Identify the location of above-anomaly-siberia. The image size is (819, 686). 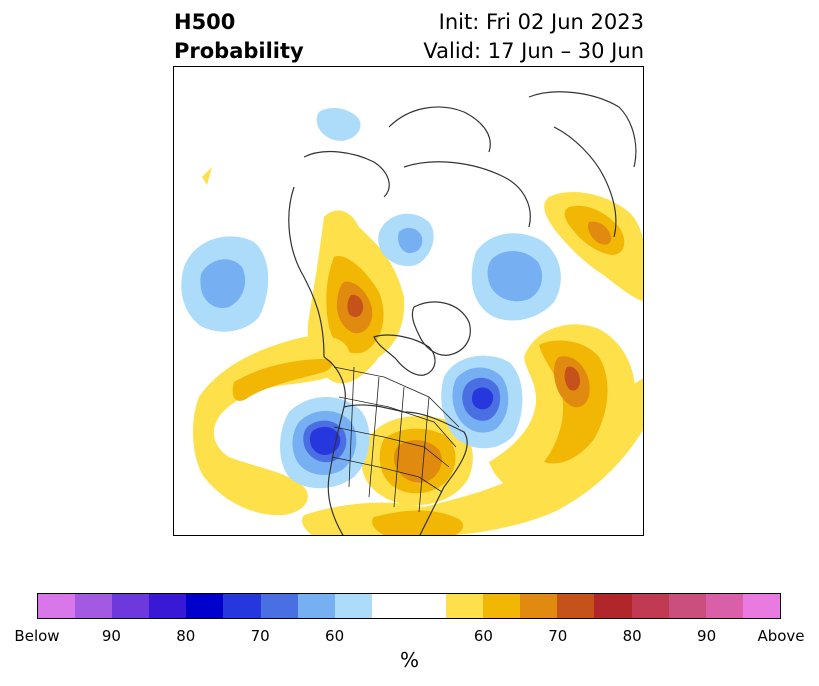
(593, 247).